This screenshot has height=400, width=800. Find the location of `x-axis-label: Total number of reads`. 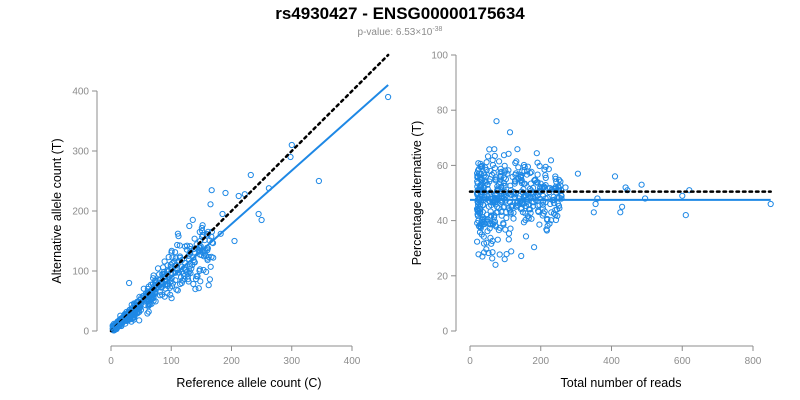

x-axis-label: Total number of reads is located at coordinates (621, 383).